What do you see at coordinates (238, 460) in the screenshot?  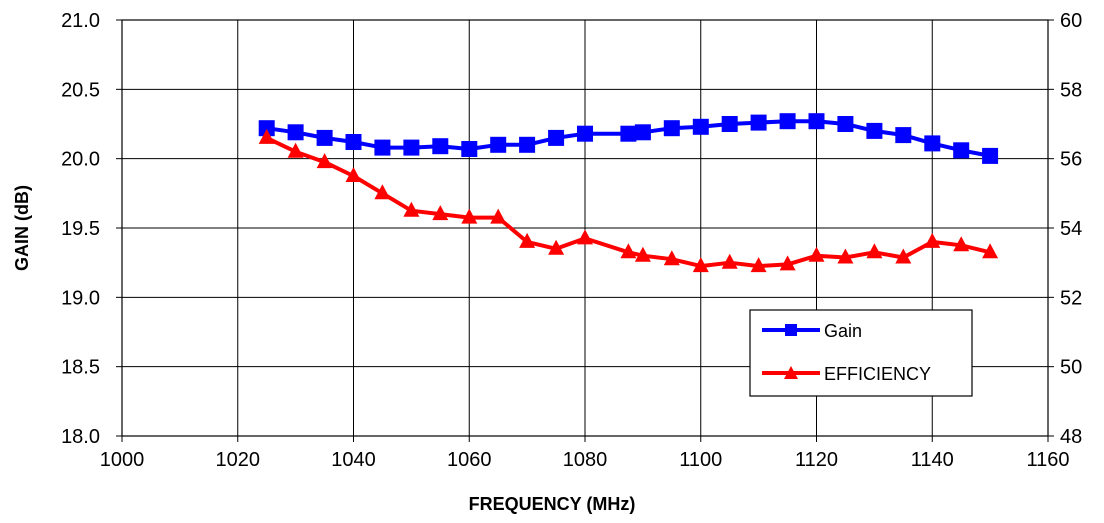 I see `x-tick-label: 1020` at bounding box center [238, 460].